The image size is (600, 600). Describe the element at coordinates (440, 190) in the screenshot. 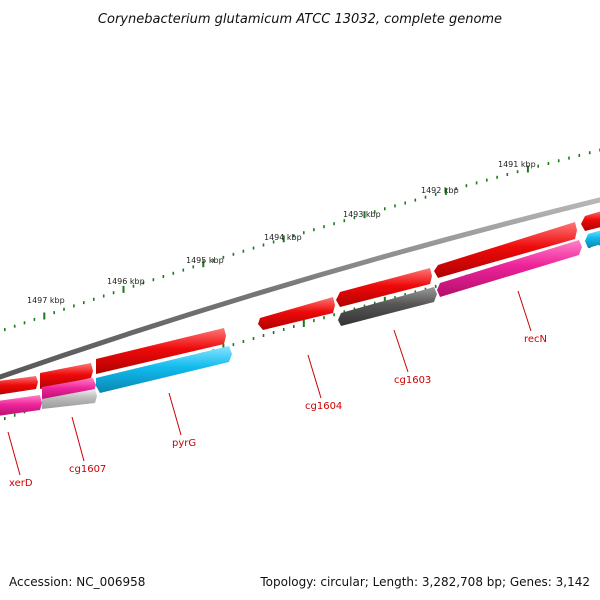

I see `kbp-label: 1492 kbp` at that location.